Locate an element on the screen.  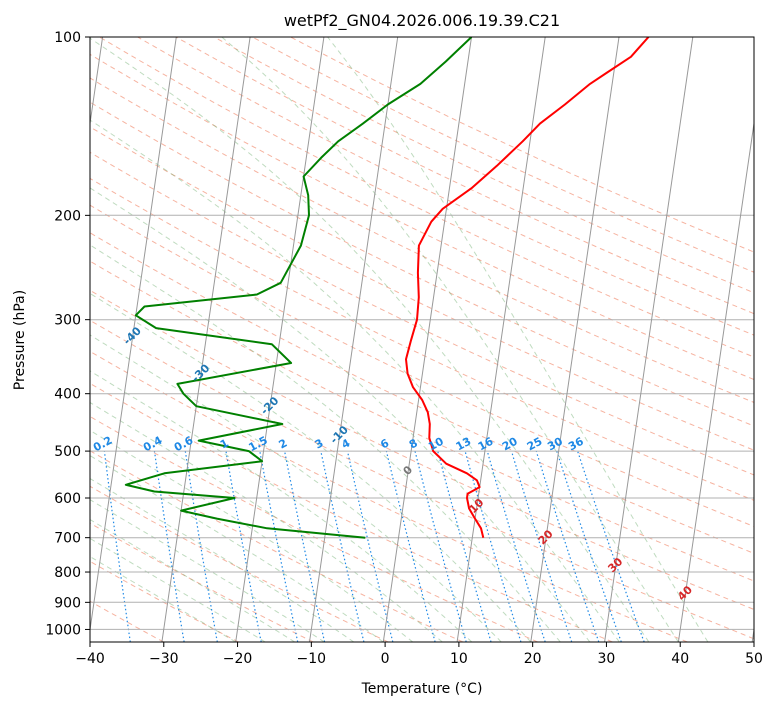
x-tick-label: 40 is located at coordinates (680, 659).